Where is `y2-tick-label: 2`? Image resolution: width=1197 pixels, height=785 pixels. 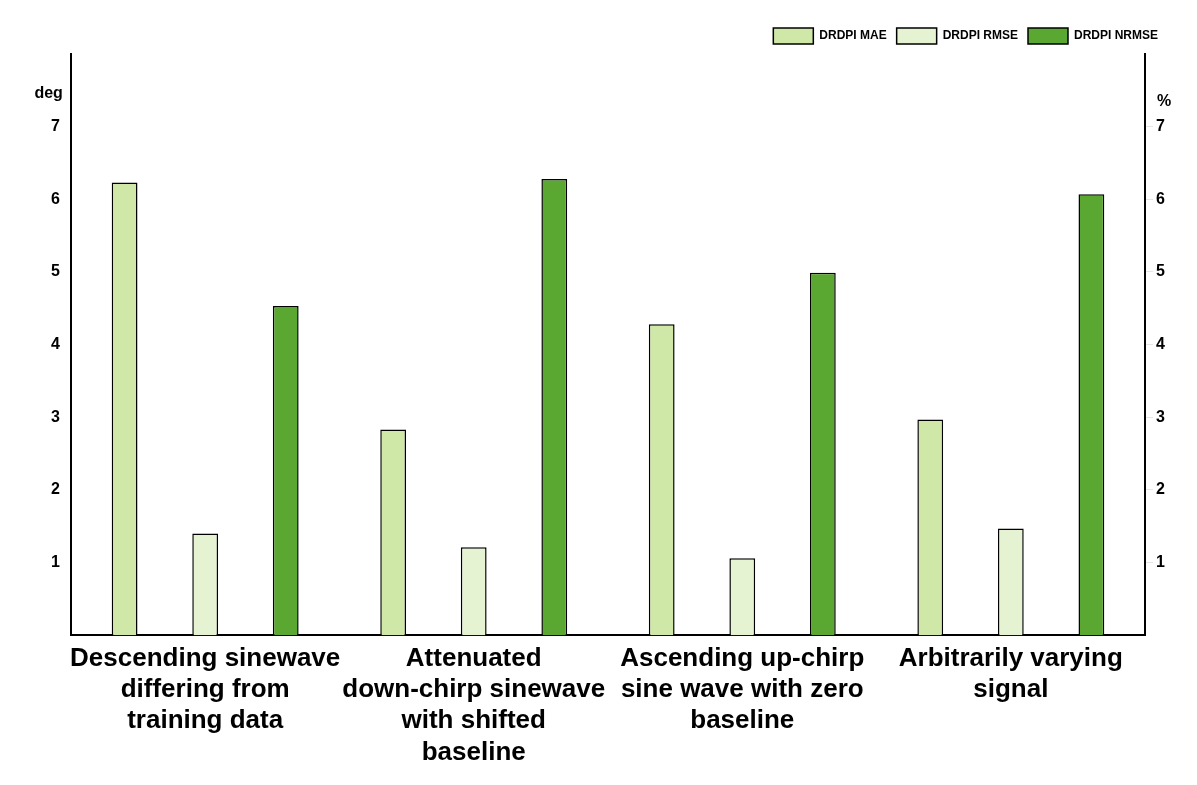 y2-tick-label: 2 is located at coordinates (1161, 489).